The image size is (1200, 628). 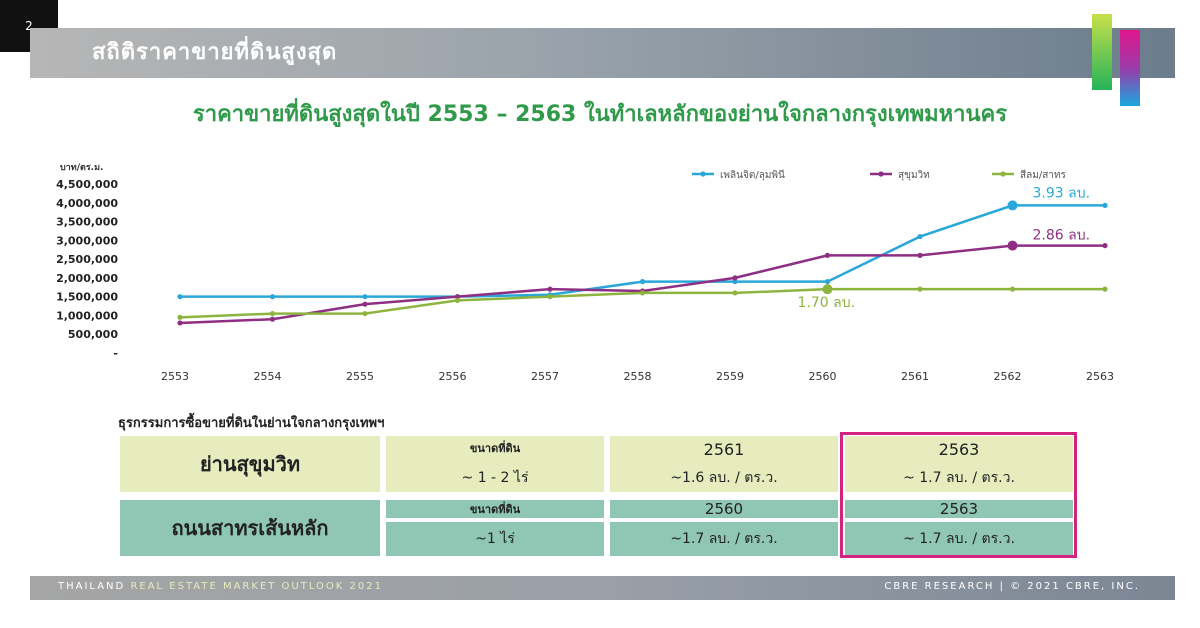 I want to click on row-label-sukhumvit: ย่านสุขุมวิท, so click(x=250, y=464).